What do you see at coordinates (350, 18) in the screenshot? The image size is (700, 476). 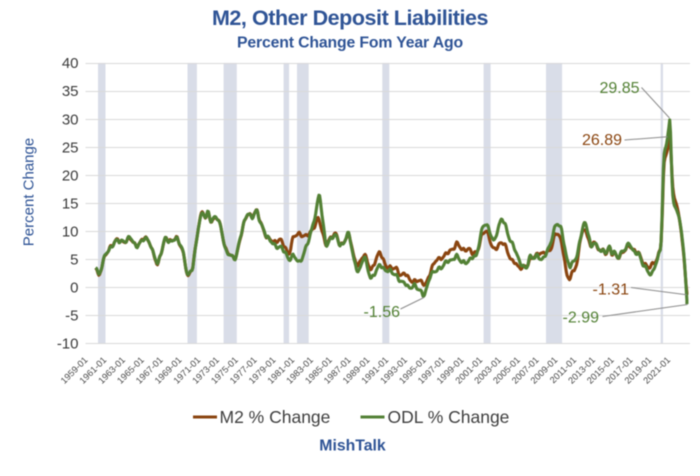 I see `svg-text: M2, Other Deposit Liabilities` at bounding box center [350, 18].